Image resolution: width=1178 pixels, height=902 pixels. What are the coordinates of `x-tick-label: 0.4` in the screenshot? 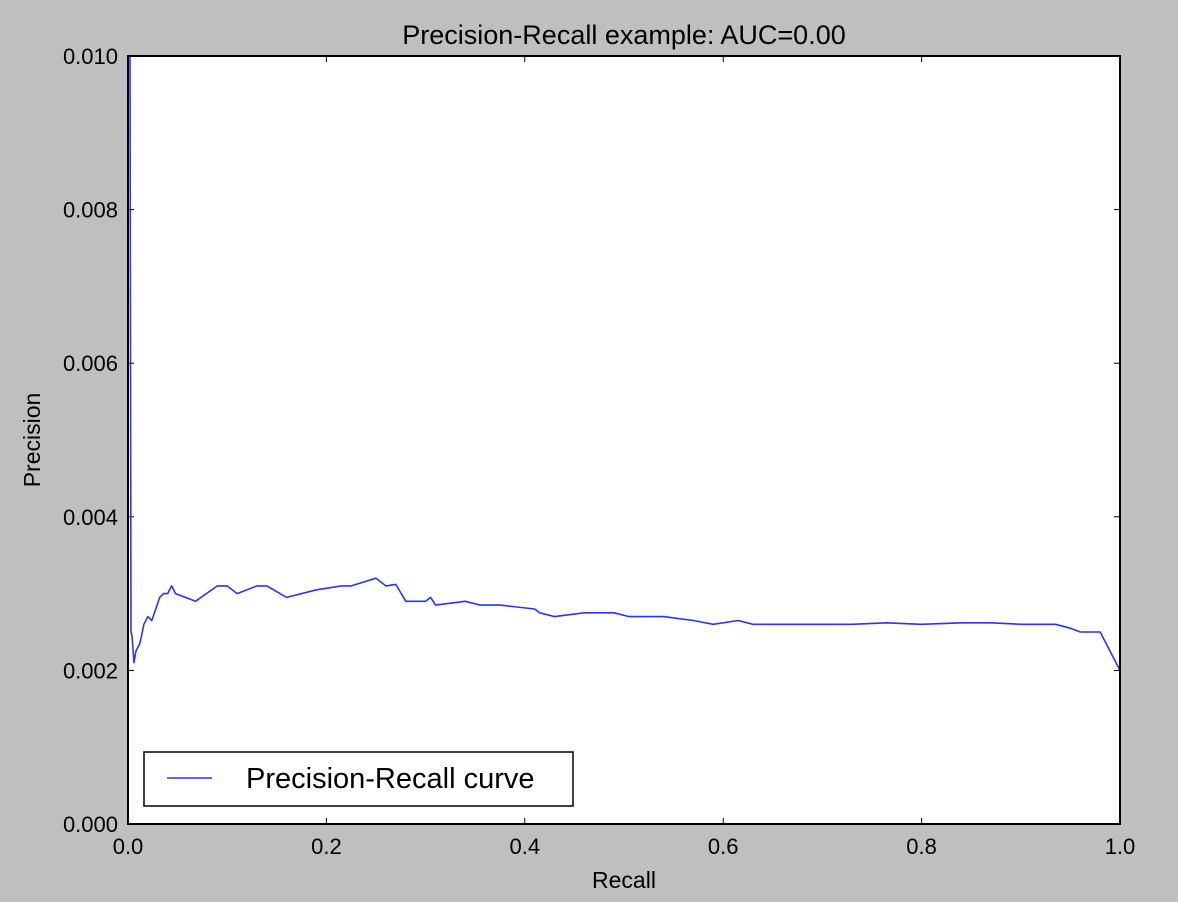 It's located at (525, 846).